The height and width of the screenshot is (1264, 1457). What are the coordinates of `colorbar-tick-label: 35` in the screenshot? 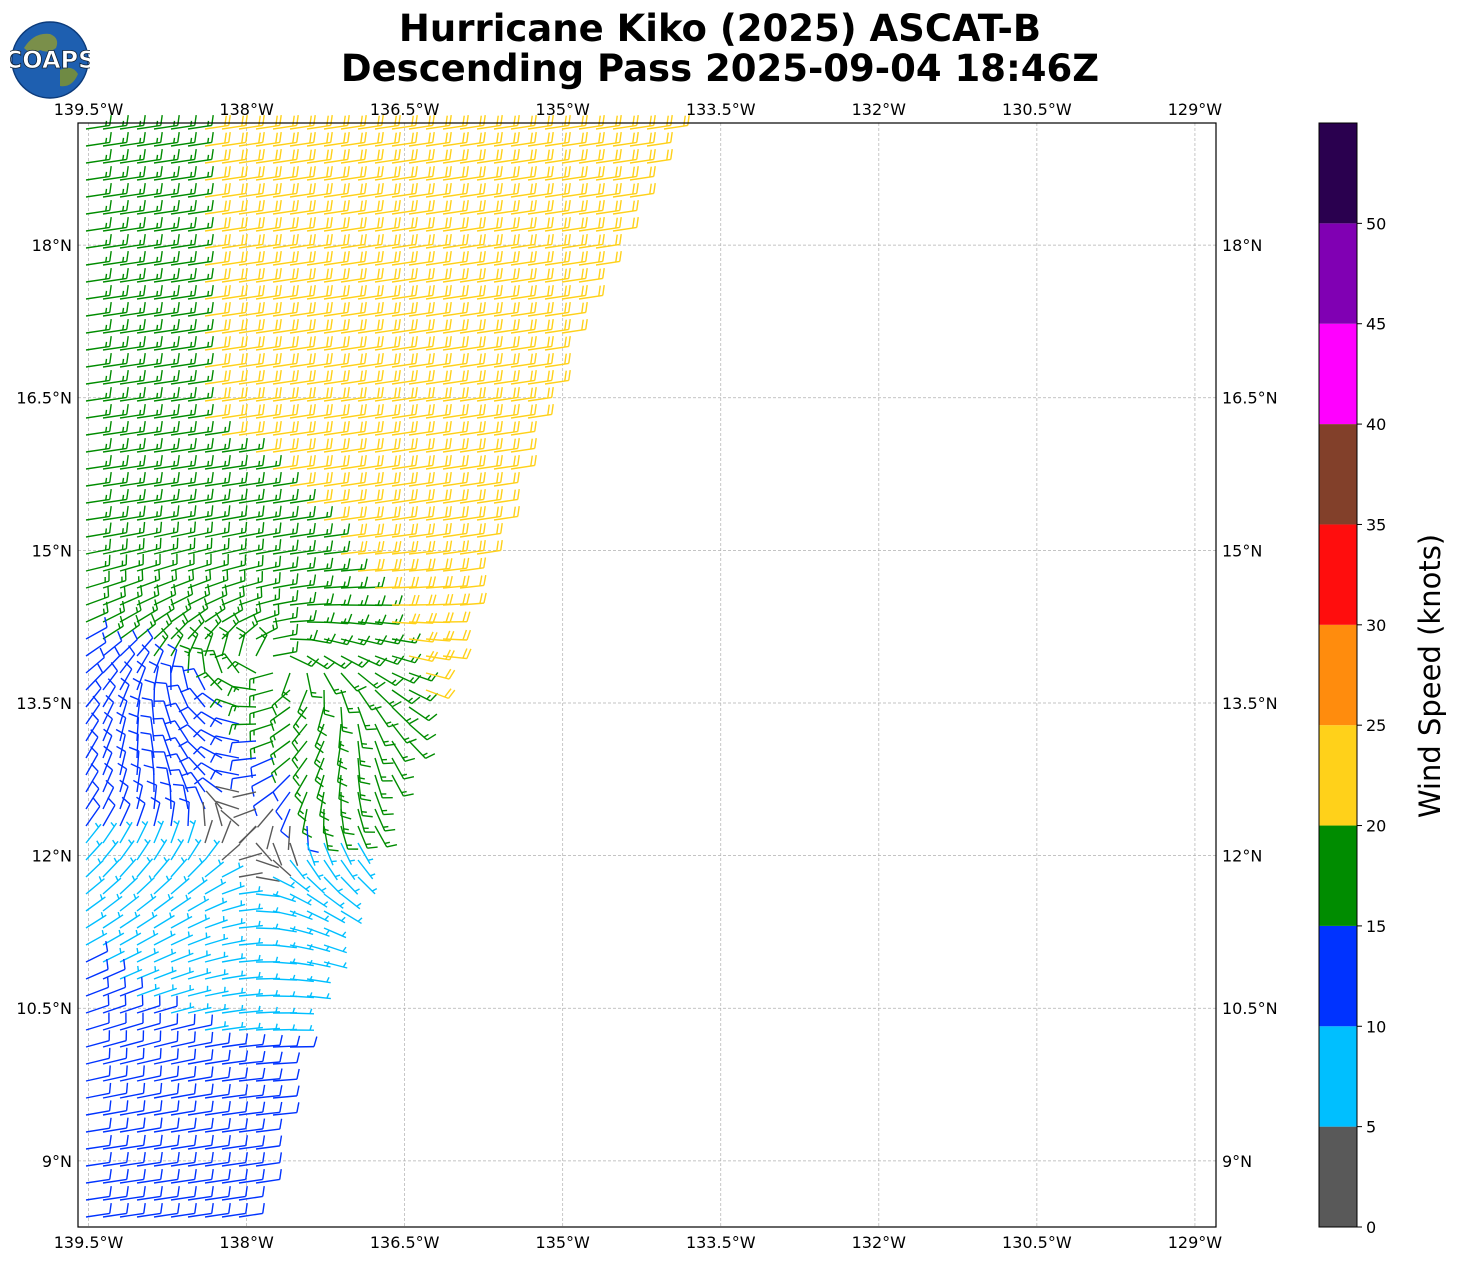 It's located at (1376, 524).